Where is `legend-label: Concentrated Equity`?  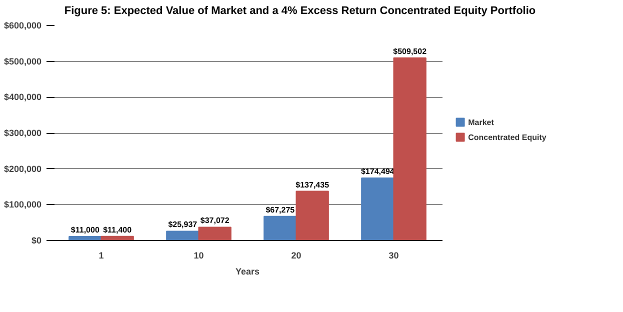
legend-label: Concentrated Equity is located at coordinates (507, 137).